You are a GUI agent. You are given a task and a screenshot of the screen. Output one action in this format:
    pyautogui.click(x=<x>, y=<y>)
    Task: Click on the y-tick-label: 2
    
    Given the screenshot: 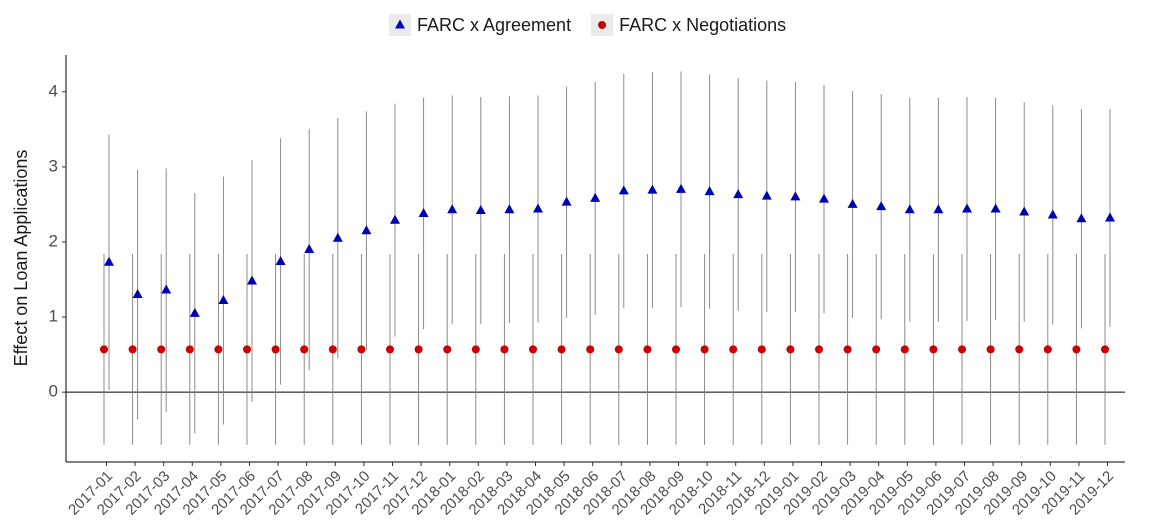 What is the action you would take?
    pyautogui.click(x=53, y=240)
    